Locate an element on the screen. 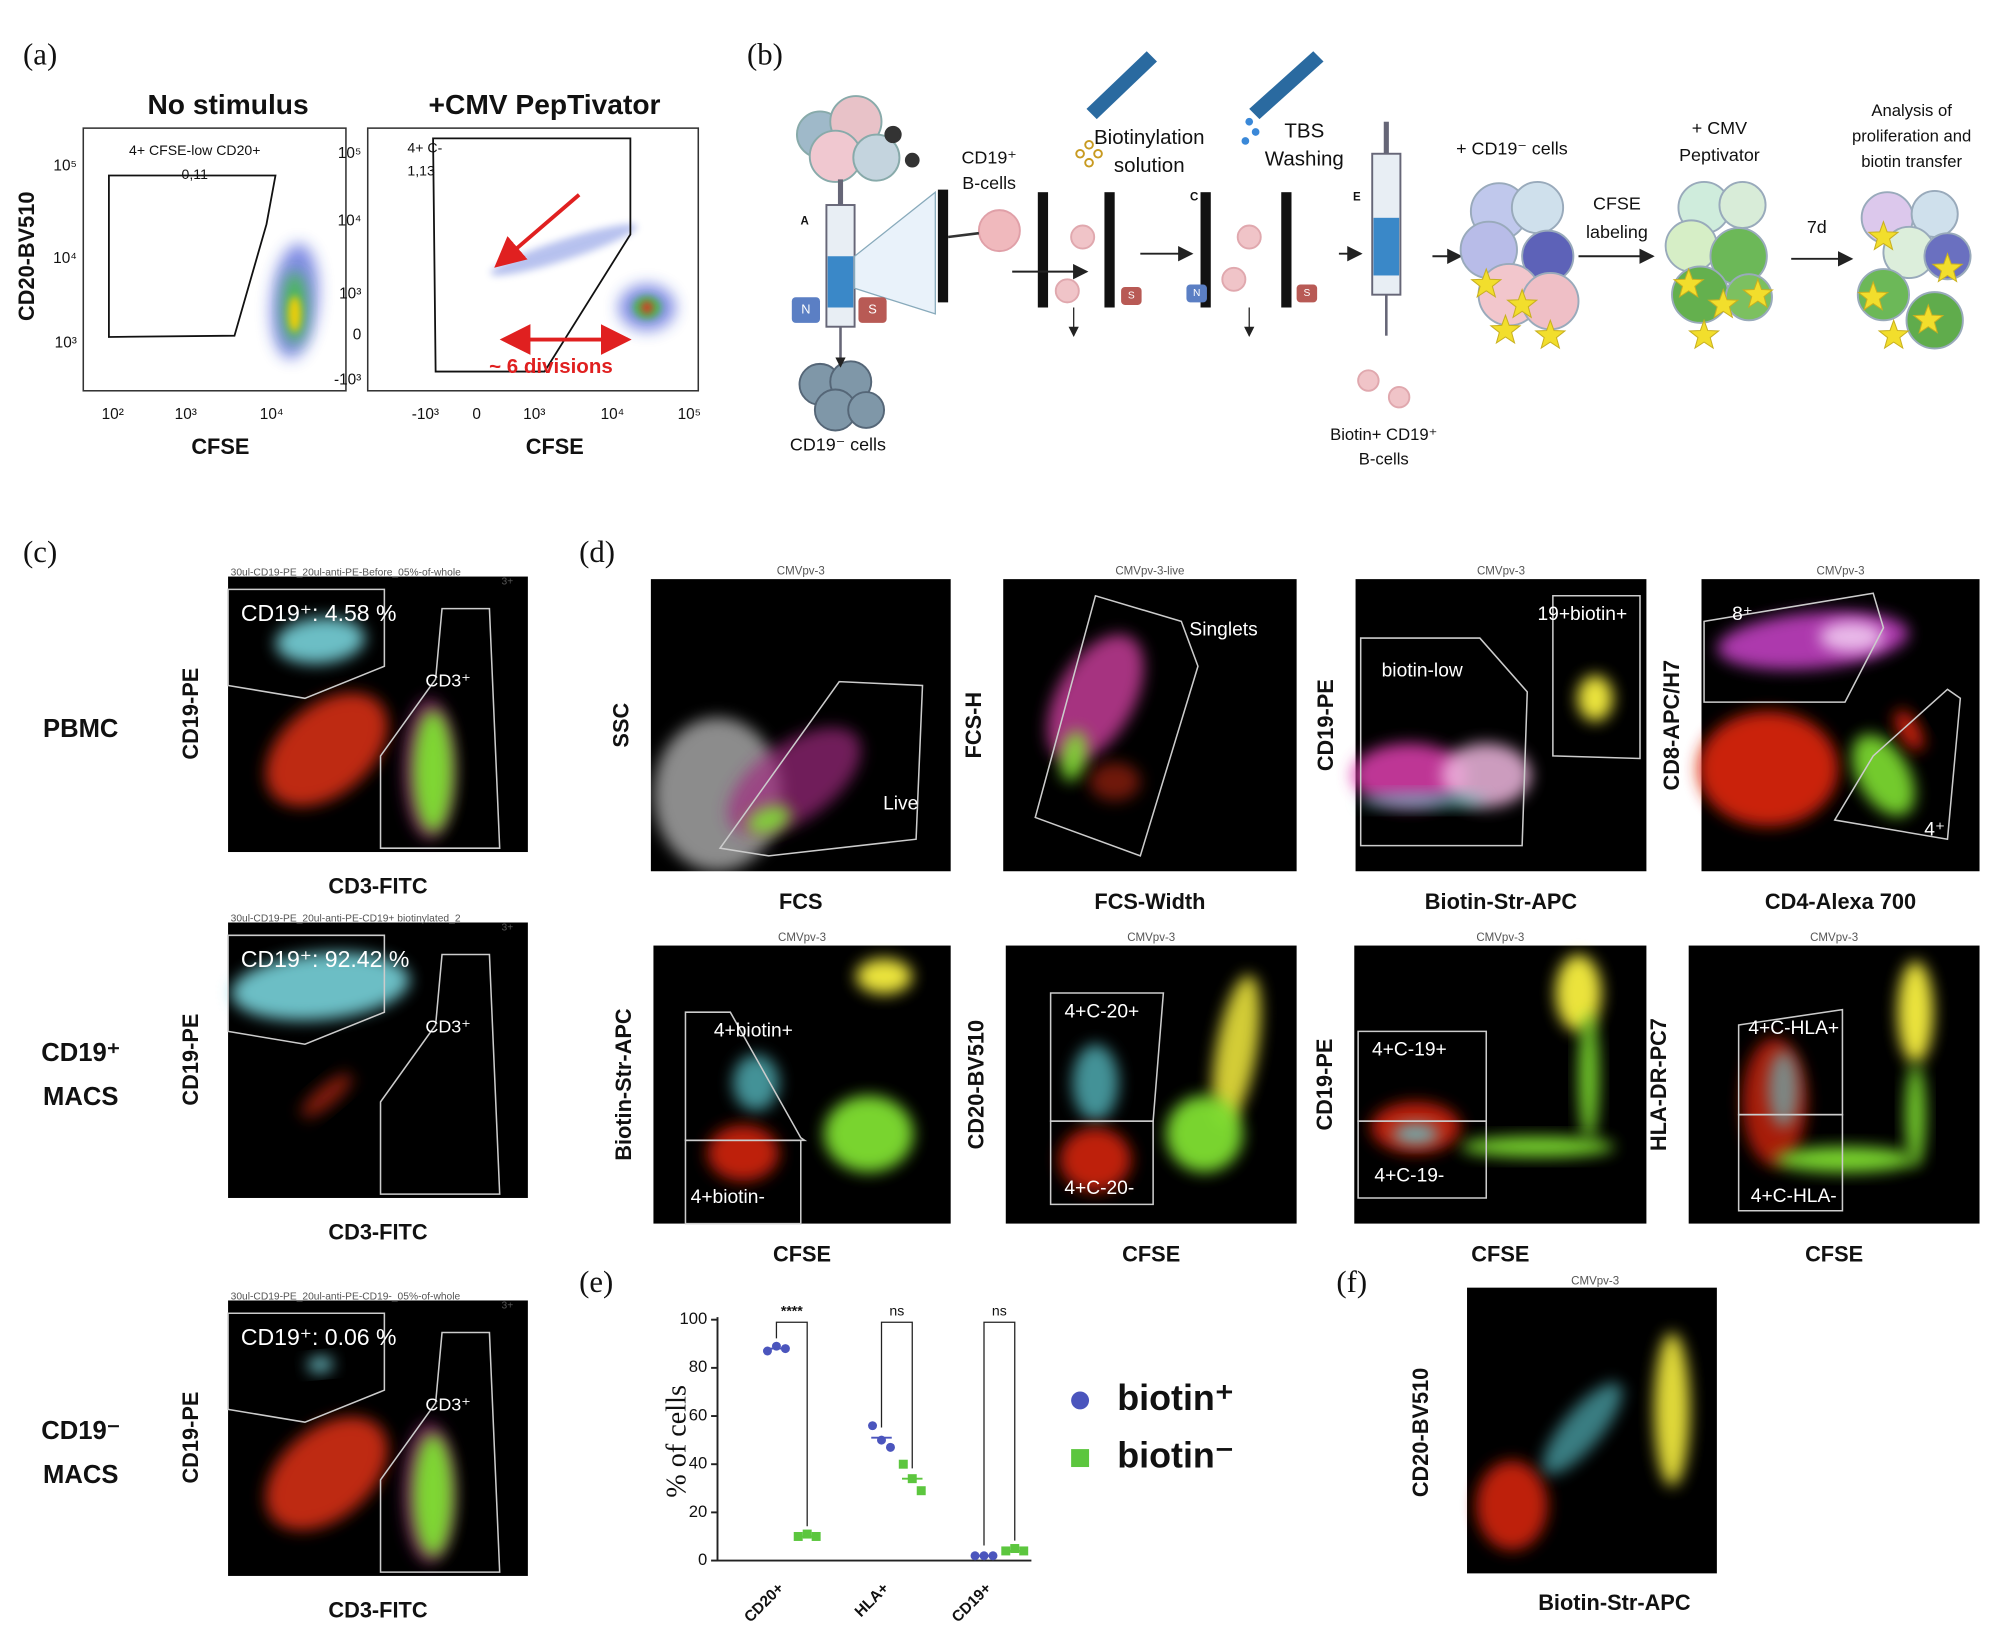  tick-label: 10⁴ is located at coordinates (272, 414).